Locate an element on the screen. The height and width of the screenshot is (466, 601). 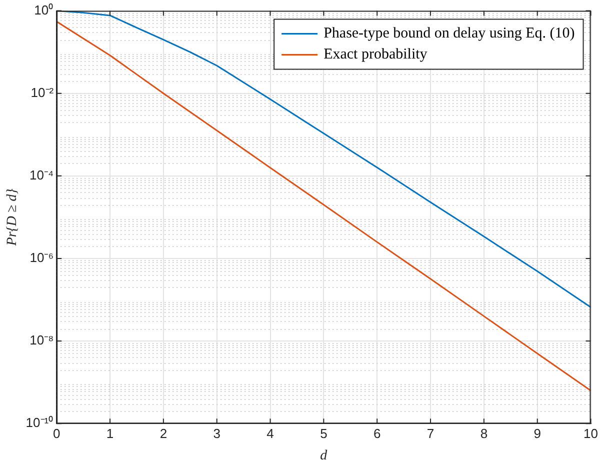
x-tick-label: 4 is located at coordinates (270, 433).